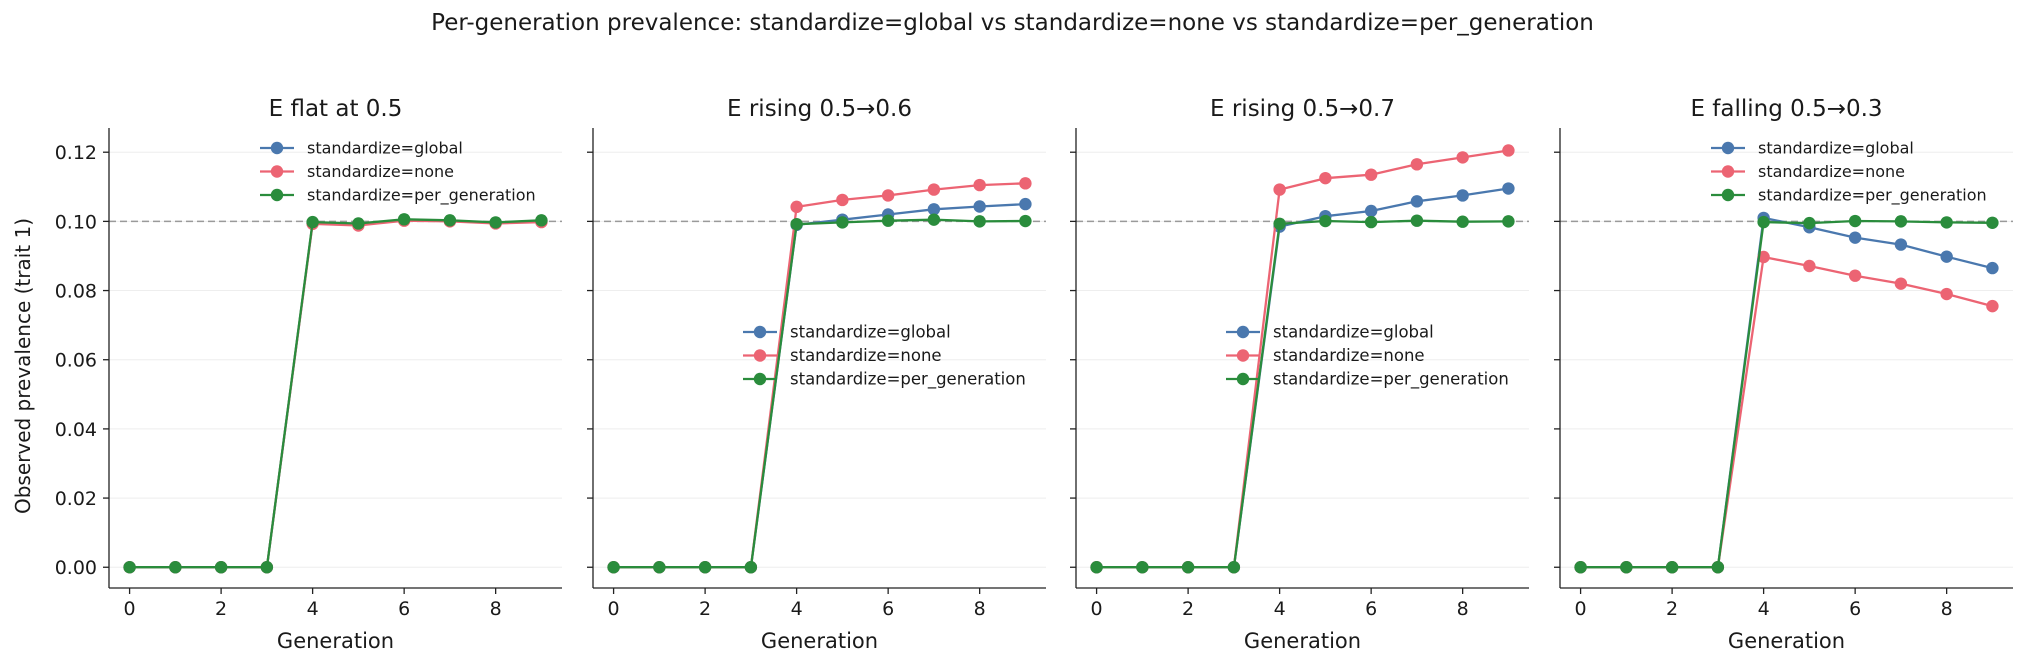 Image resolution: width=2025 pixels, height=668 pixels. What do you see at coordinates (1831, 171) in the screenshot?
I see `legend-label: standardize=none` at bounding box center [1831, 171].